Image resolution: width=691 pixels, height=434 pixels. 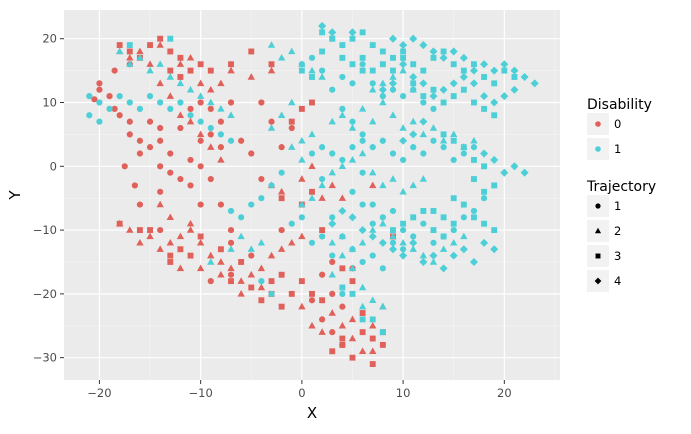 I want to click on legend-label-trajectory-1: 1, so click(x=617, y=206).